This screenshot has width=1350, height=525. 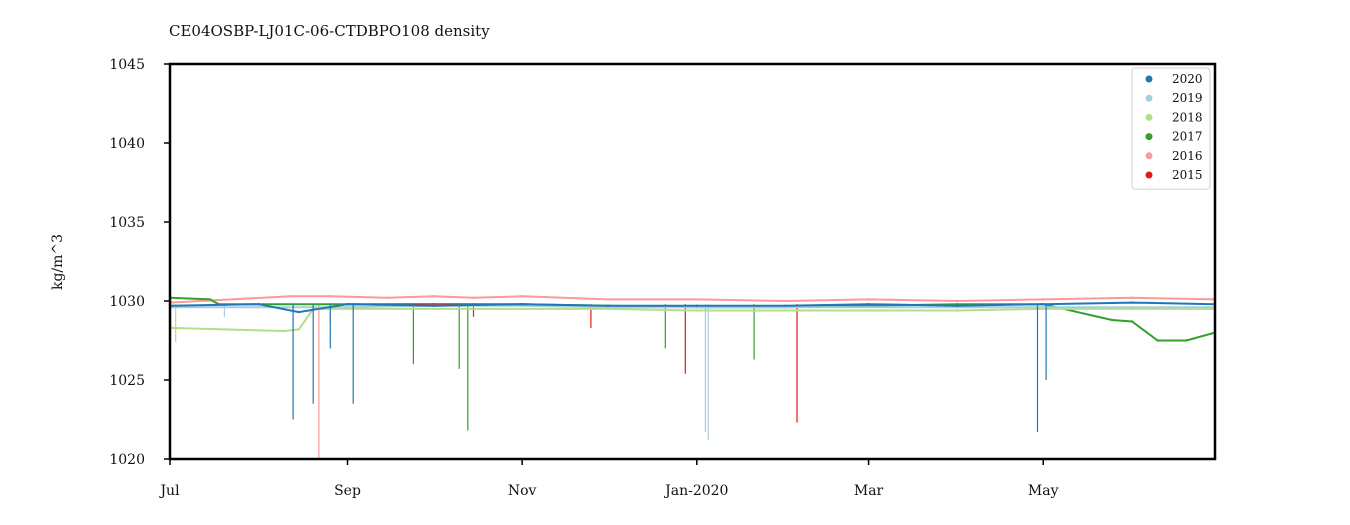 I want to click on legend-label-2018: 2018, so click(x=1187, y=117).